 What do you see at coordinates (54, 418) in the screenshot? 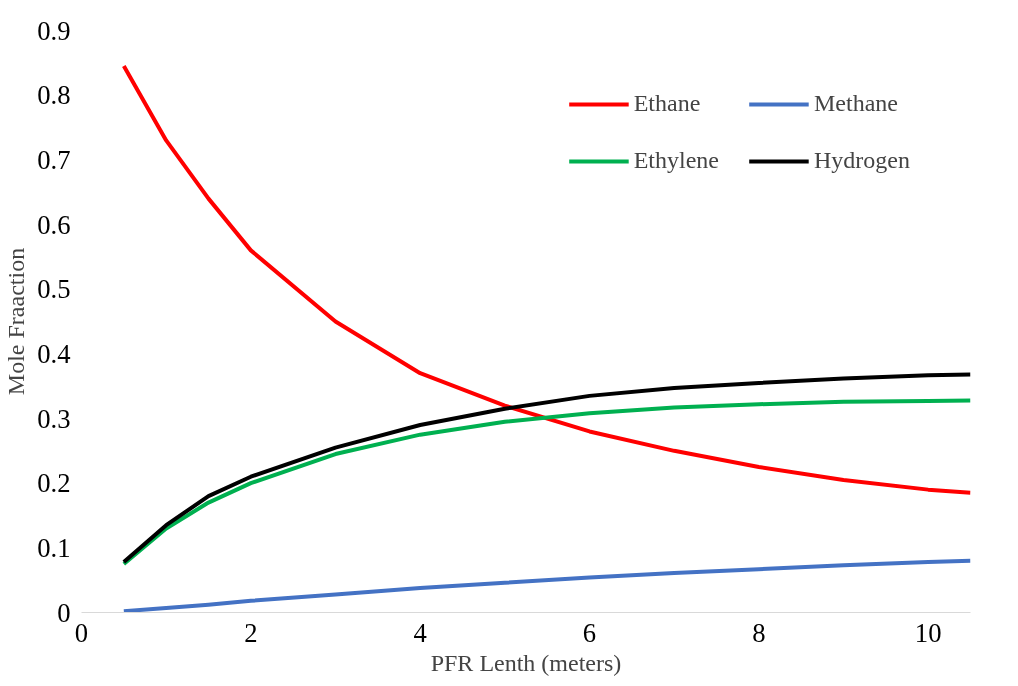
I see `y-tick-label: 0.3` at bounding box center [54, 418].